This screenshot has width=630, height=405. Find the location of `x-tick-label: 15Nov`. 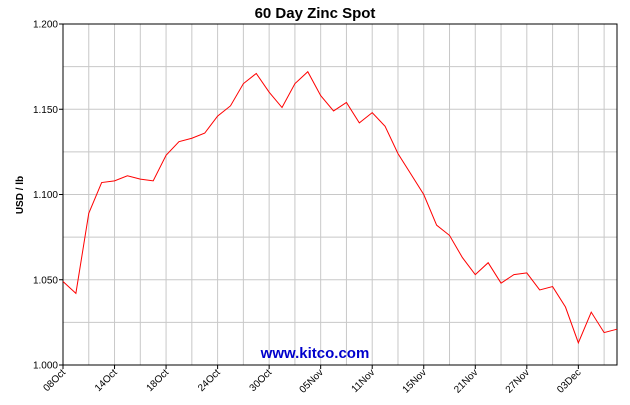

x-tick-label: 15Nov is located at coordinates (415, 381).